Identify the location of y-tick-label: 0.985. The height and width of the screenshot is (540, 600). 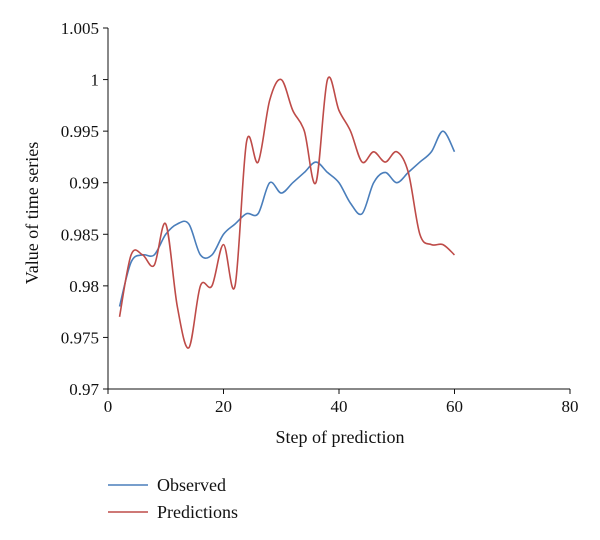
(80, 234).